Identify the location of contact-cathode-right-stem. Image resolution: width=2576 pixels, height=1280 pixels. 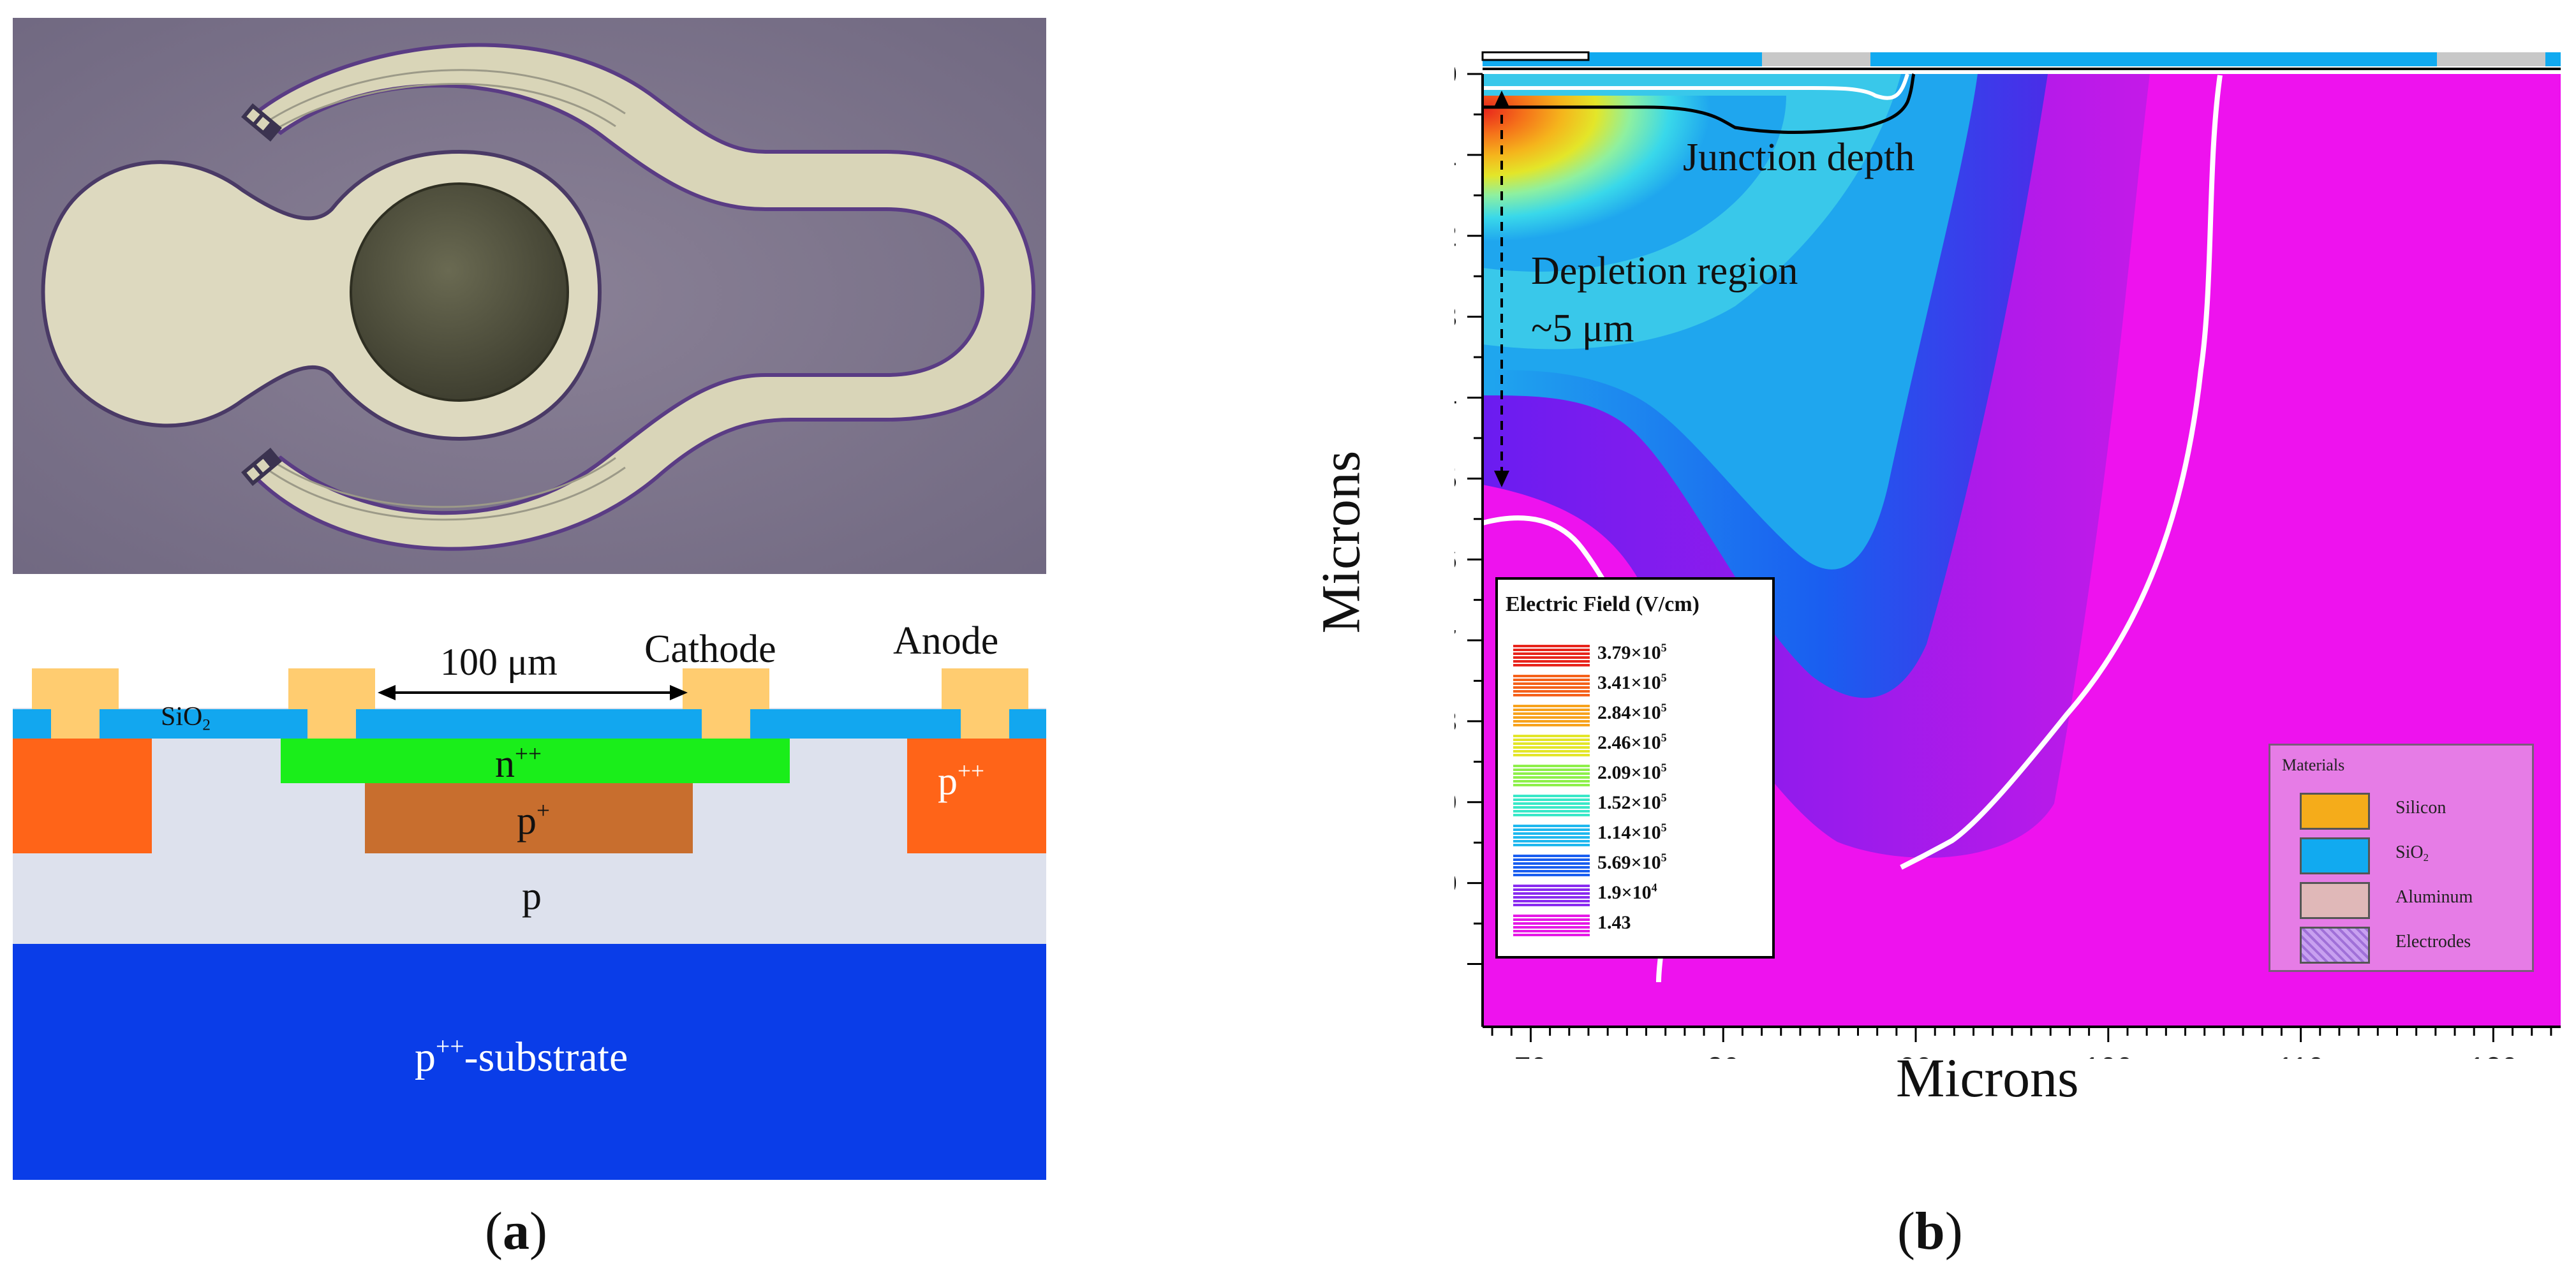
(726, 724).